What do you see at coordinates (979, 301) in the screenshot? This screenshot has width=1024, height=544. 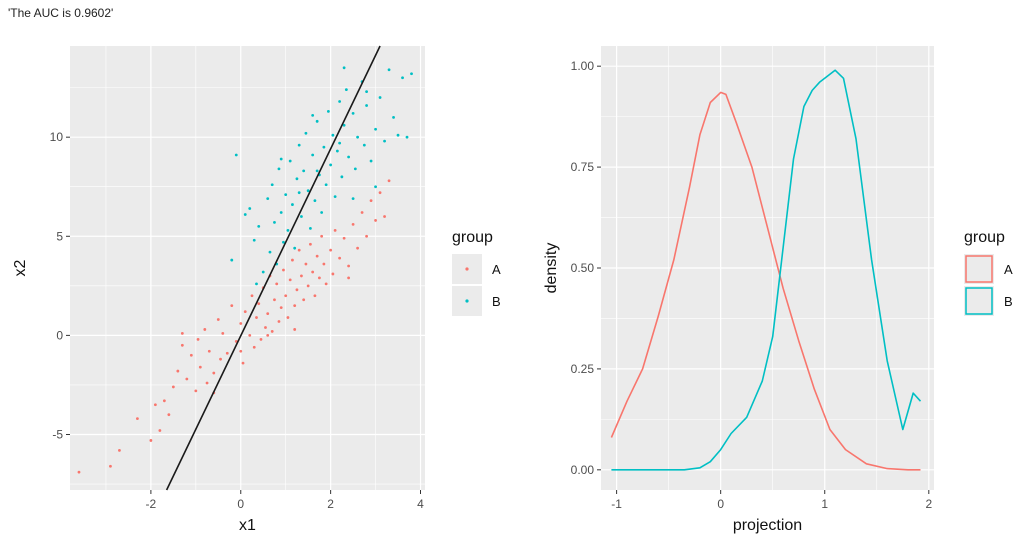 I see `legend-key-bg` at bounding box center [979, 301].